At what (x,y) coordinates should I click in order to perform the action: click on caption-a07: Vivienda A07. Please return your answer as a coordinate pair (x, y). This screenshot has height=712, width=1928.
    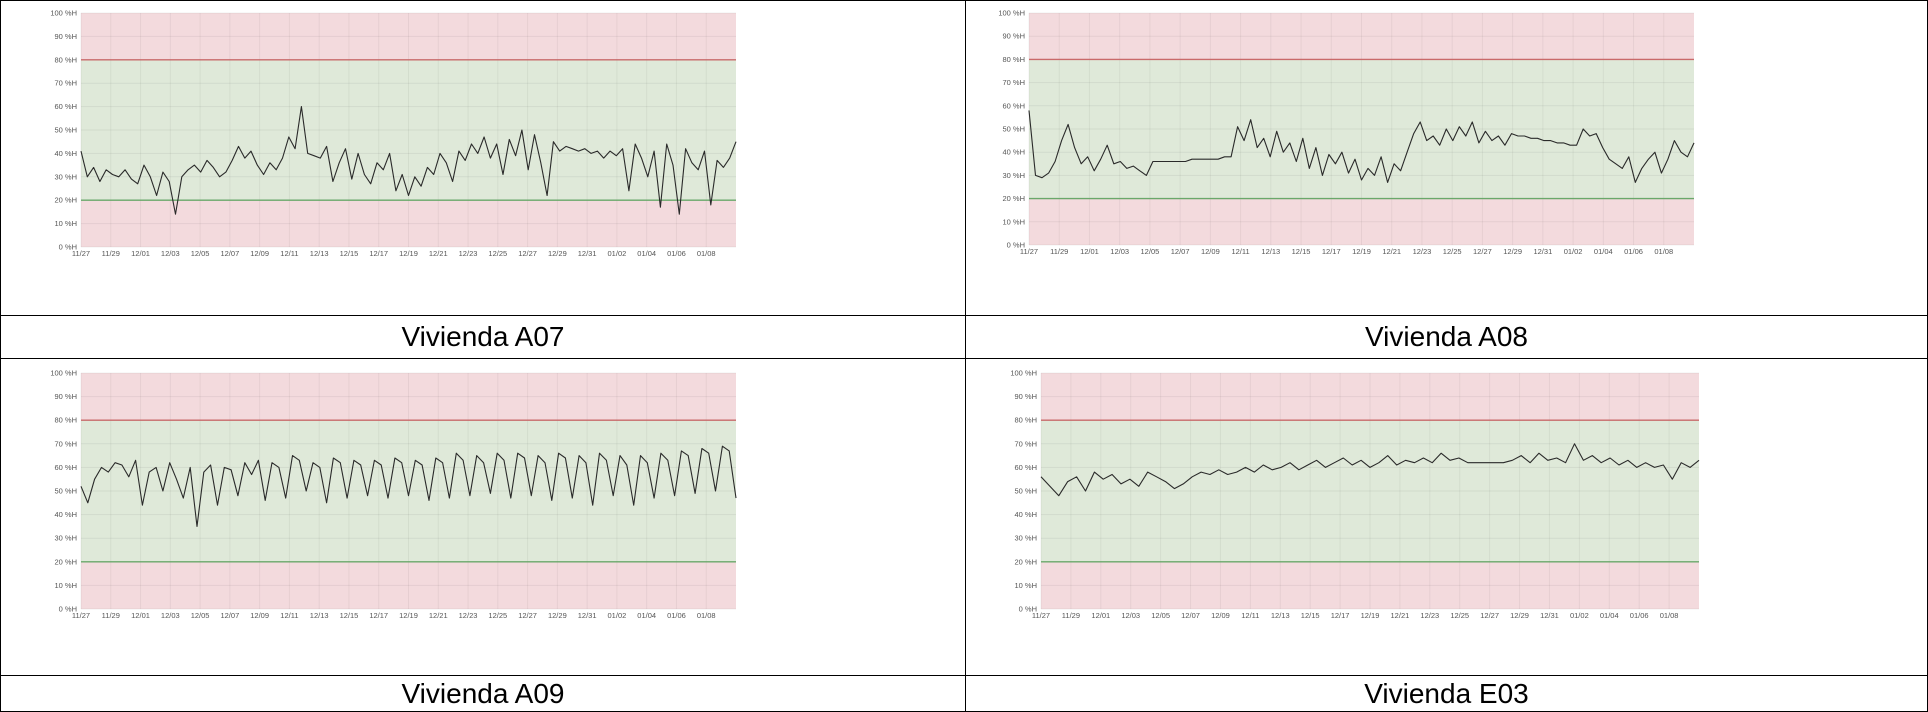
    Looking at the image, I should click on (483, 337).